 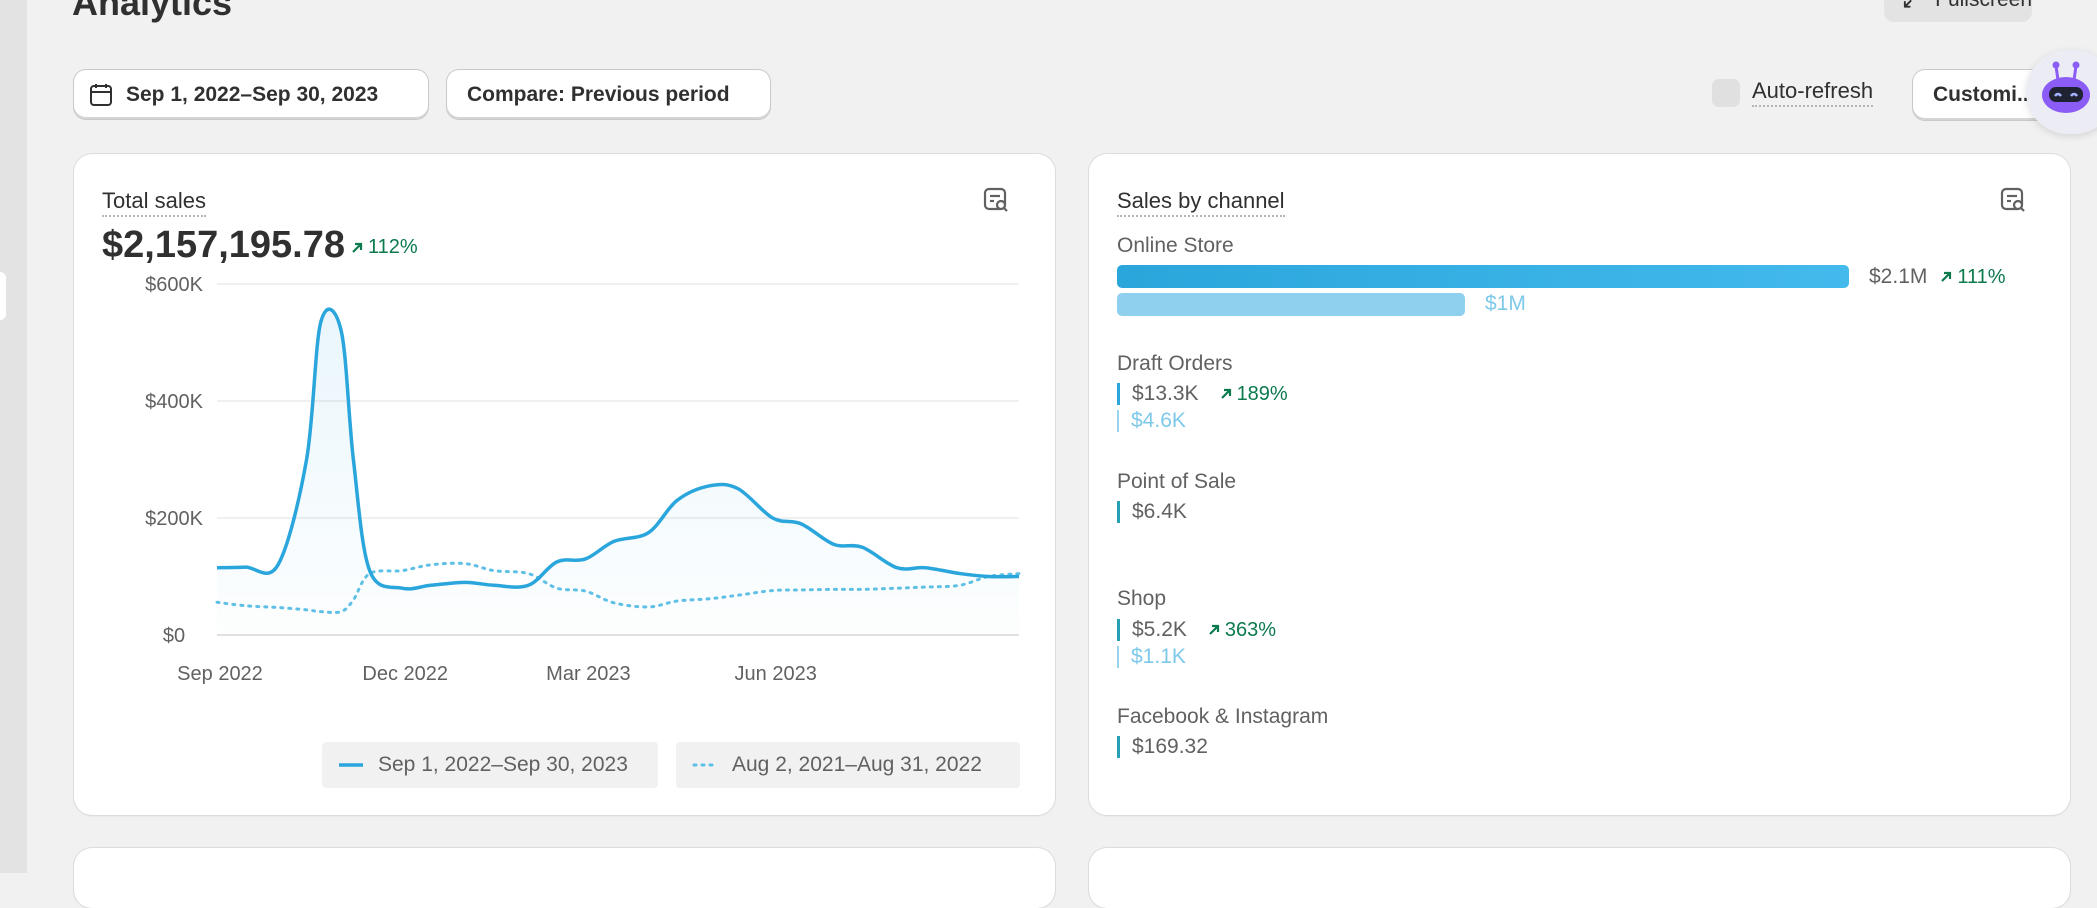 I want to click on legend-current: Sep 1, 2022–Sep 30, 2023, so click(x=490, y=765).